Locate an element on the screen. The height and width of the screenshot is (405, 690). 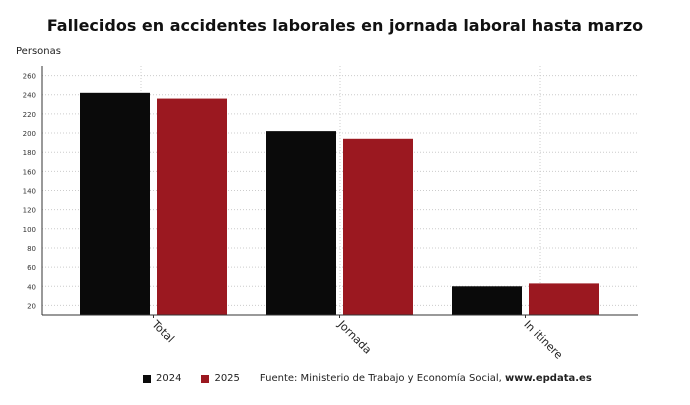
y-tick-label: 60 is located at coordinates (31, 268).